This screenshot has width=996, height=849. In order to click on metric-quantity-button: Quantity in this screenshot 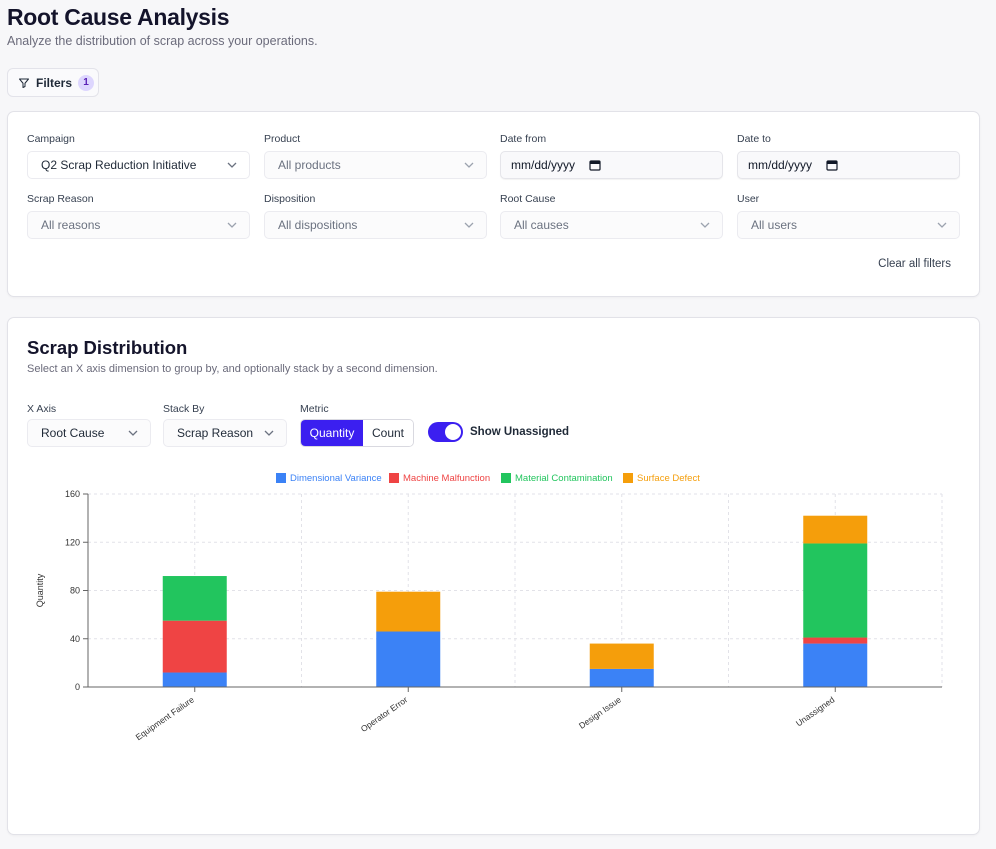, I will do `click(332, 433)`.